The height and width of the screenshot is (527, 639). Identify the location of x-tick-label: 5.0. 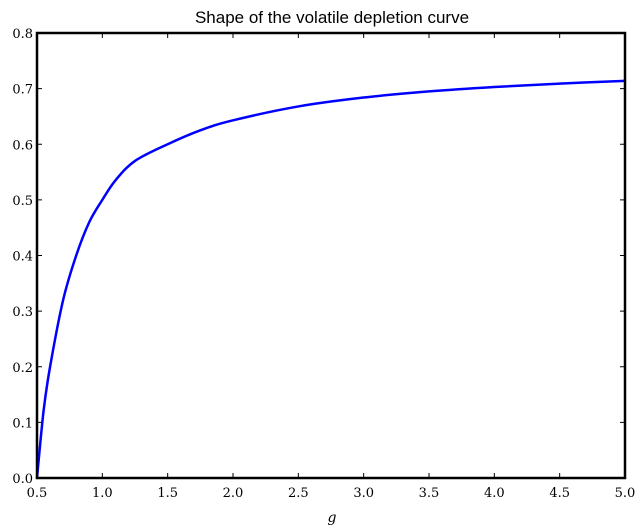
(625, 493).